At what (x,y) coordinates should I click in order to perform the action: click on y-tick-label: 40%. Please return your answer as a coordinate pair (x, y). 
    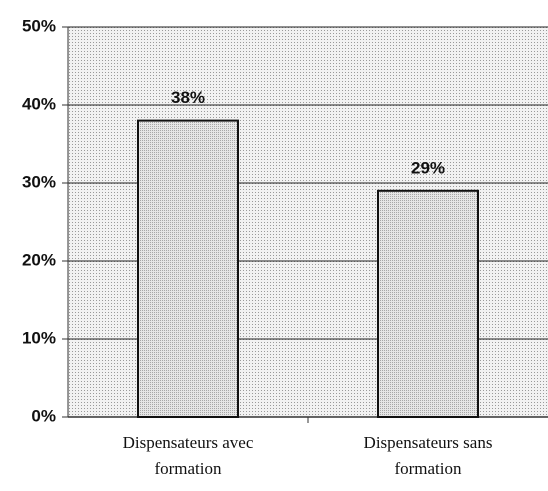
    Looking at the image, I should click on (39, 103).